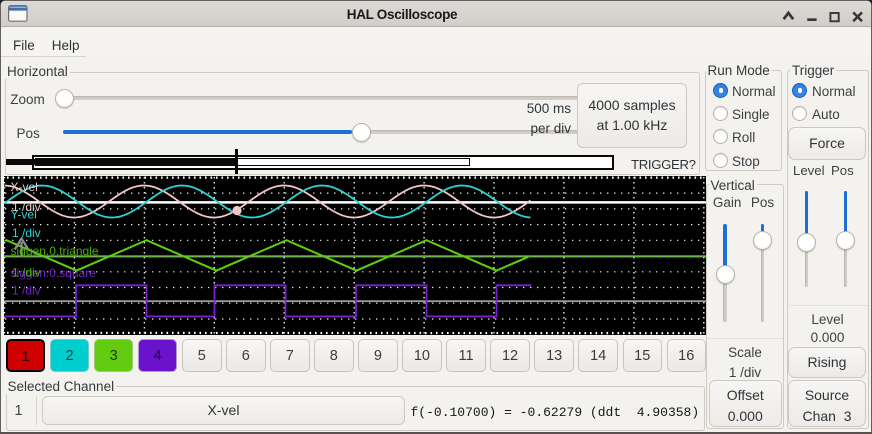 The width and height of the screenshot is (872, 434). I want to click on svg-text: siggen.0.square, so click(54, 273).